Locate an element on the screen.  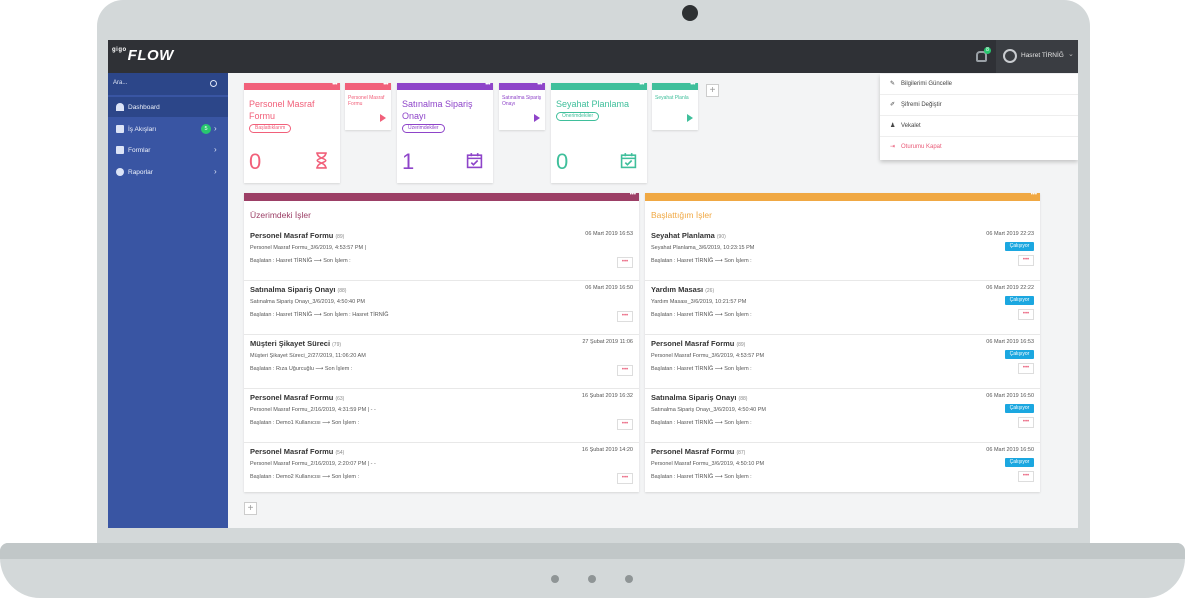
task-date: 06 Mart 2019 16:53 is located at coordinates (609, 234).